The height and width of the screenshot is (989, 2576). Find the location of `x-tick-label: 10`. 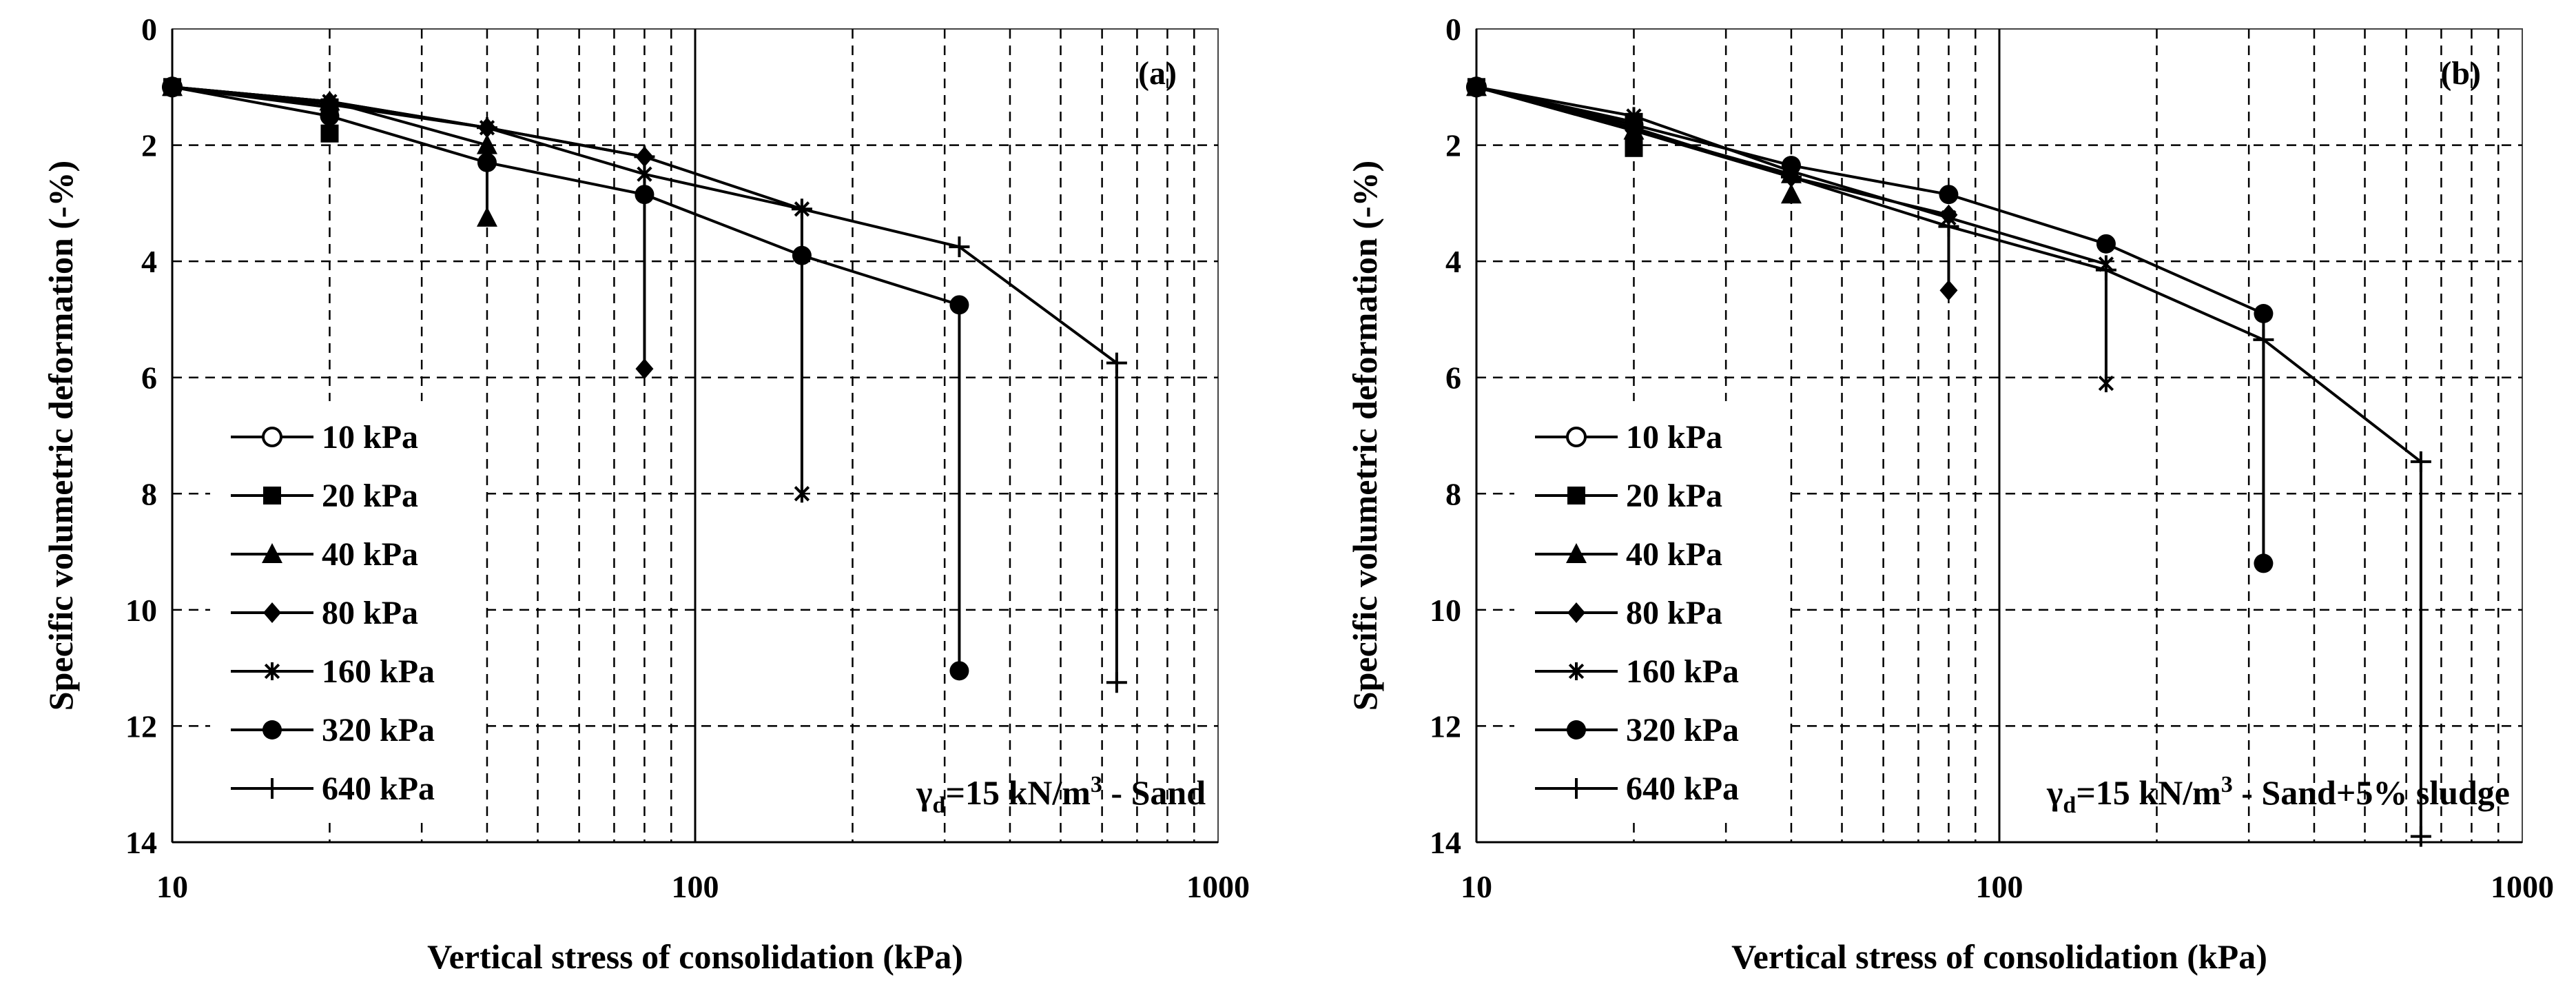

x-tick-label: 10 is located at coordinates (1476, 886).